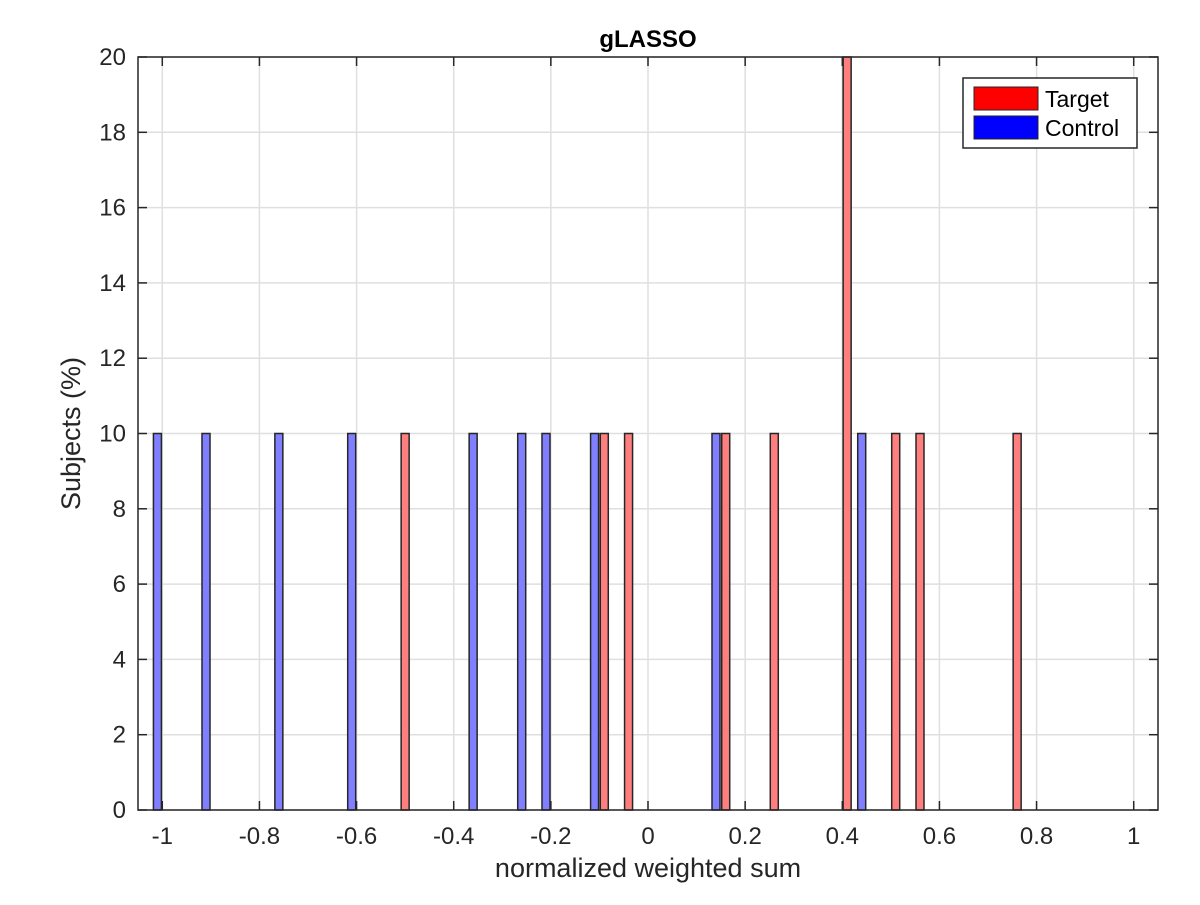 Image resolution: width=1200 pixels, height=905 pixels. What do you see at coordinates (119, 659) in the screenshot?
I see `y-tick-label: 4` at bounding box center [119, 659].